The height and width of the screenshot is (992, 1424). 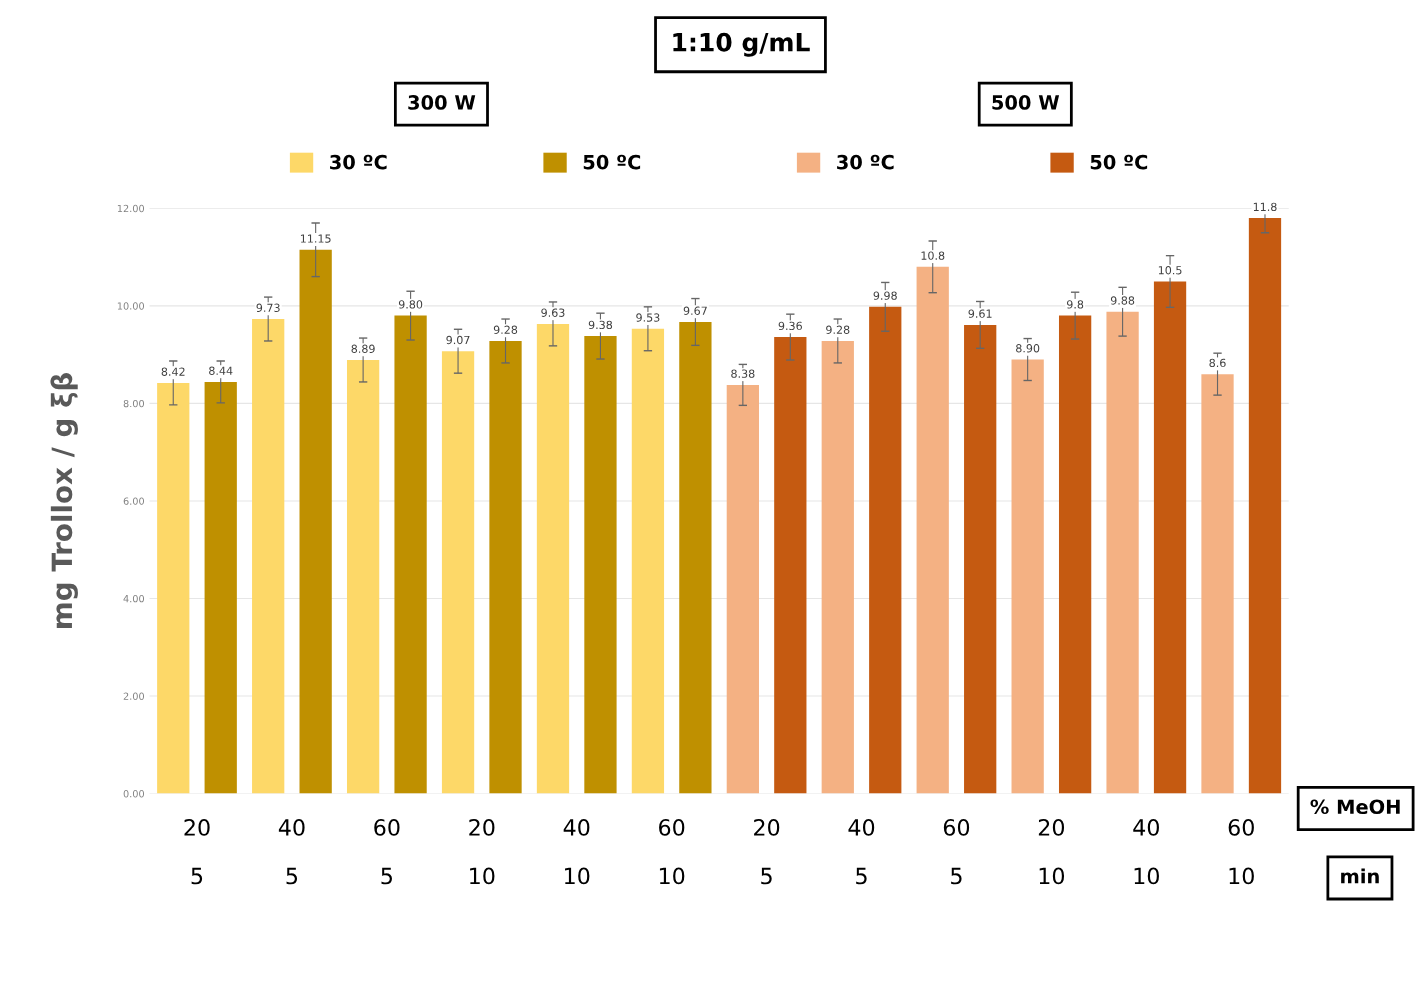 I want to click on data-label: 9.80, so click(x=410, y=304).